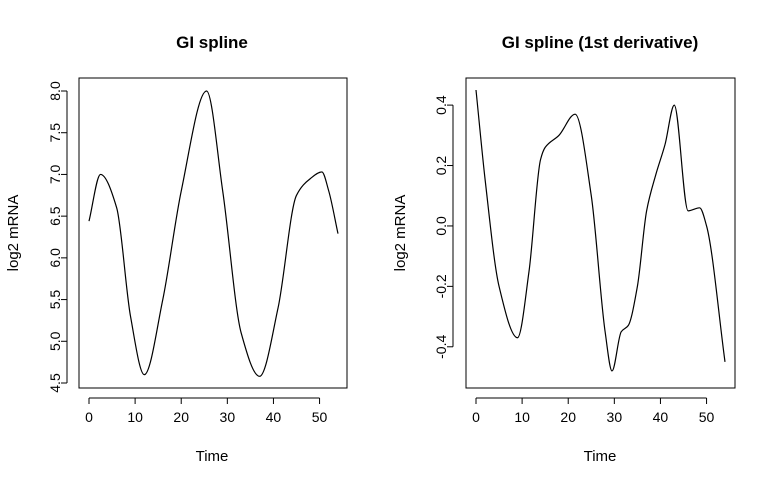 This screenshot has width=775, height=486. Describe the element at coordinates (55, 300) in the screenshot. I see `y-tick-label: 5.5` at that location.